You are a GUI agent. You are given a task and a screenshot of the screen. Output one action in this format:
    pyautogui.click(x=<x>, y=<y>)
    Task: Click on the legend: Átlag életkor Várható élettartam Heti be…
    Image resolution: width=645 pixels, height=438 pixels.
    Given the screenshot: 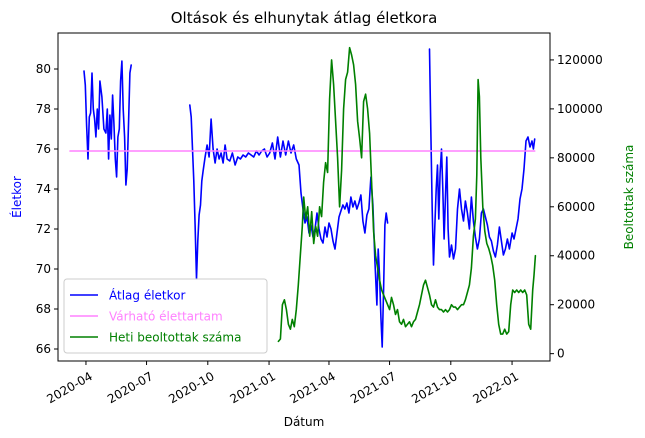 What is the action you would take?
    pyautogui.click(x=165, y=316)
    